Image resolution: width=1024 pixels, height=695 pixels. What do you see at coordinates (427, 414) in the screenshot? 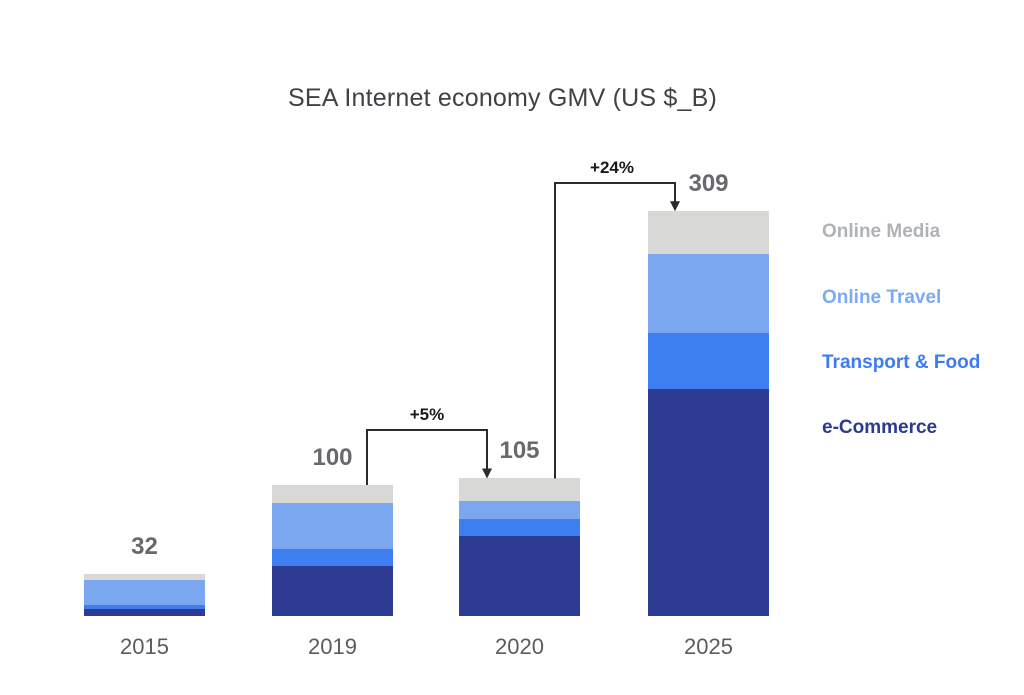
I see `growth-annotation-2019-2020: +5%` at bounding box center [427, 414].